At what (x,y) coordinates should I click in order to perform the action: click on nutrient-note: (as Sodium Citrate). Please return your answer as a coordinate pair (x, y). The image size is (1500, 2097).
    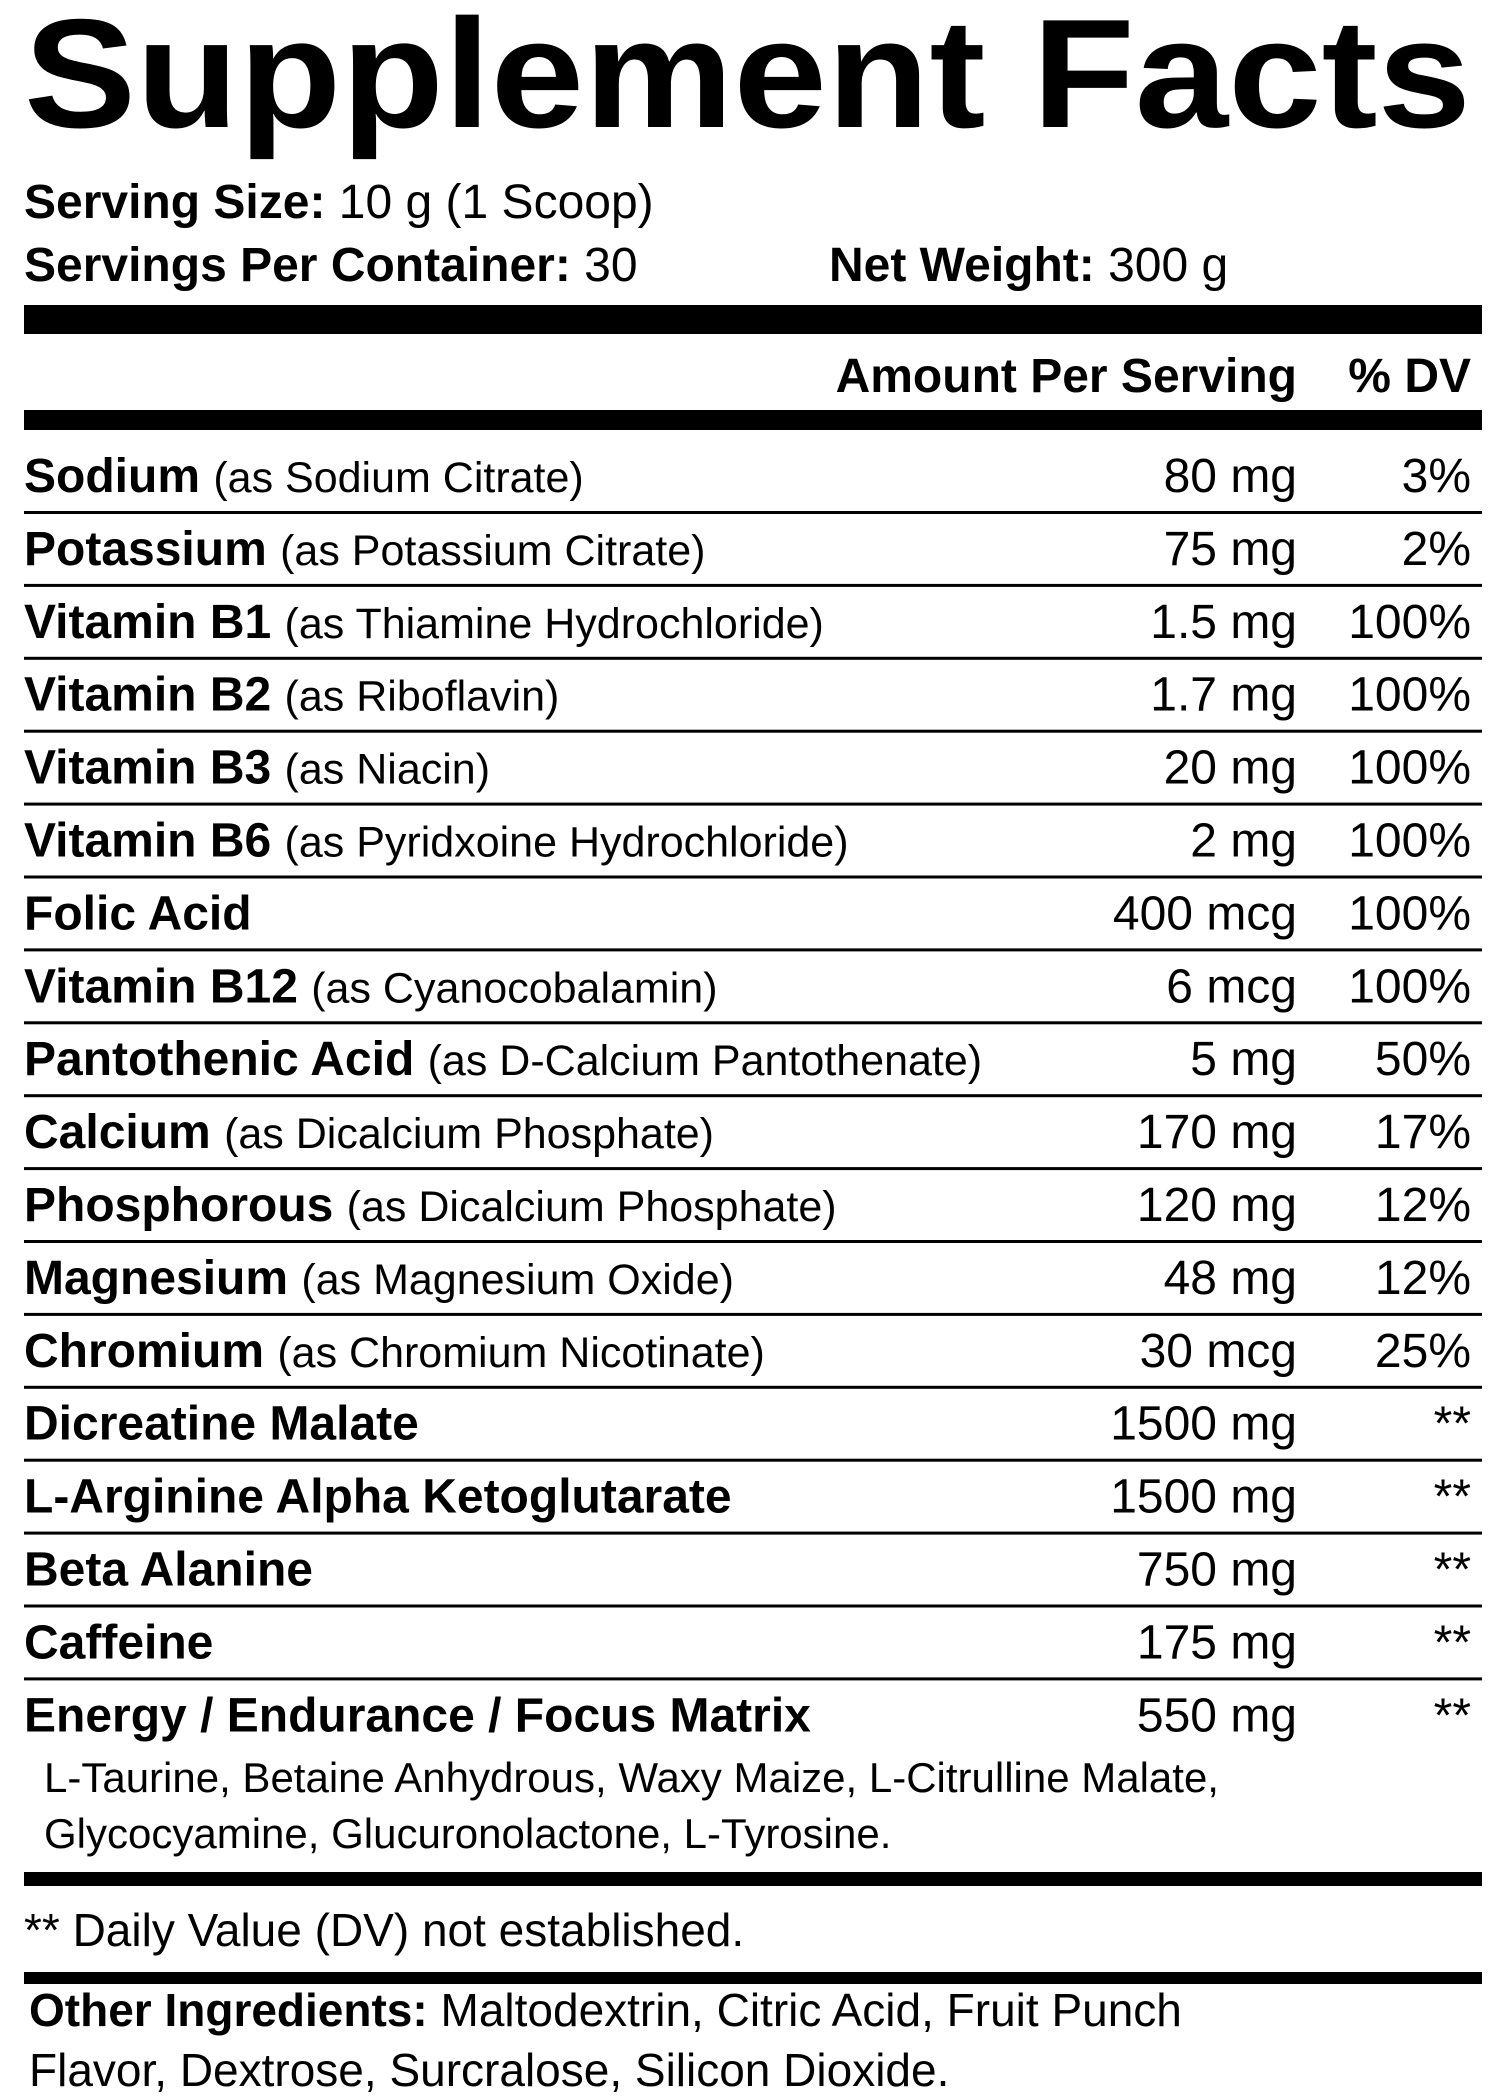
    Looking at the image, I should click on (398, 478).